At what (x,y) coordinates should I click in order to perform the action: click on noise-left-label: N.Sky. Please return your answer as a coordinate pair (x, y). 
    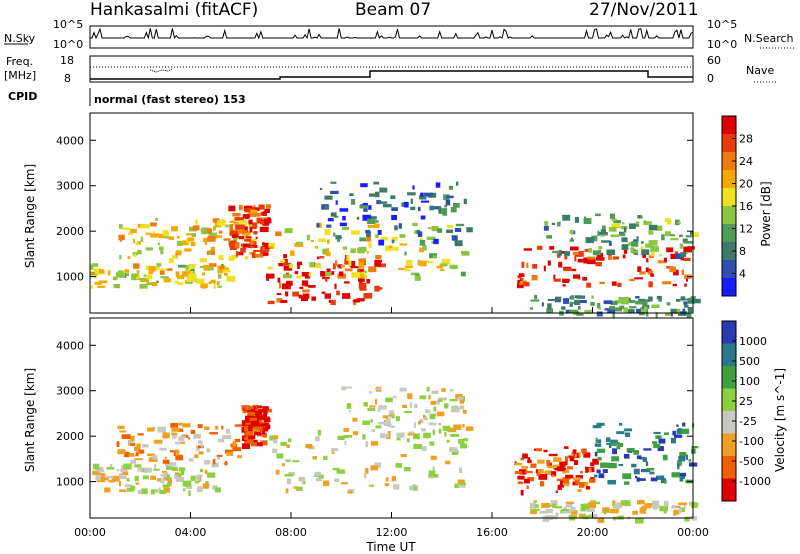
    Looking at the image, I should click on (20, 38).